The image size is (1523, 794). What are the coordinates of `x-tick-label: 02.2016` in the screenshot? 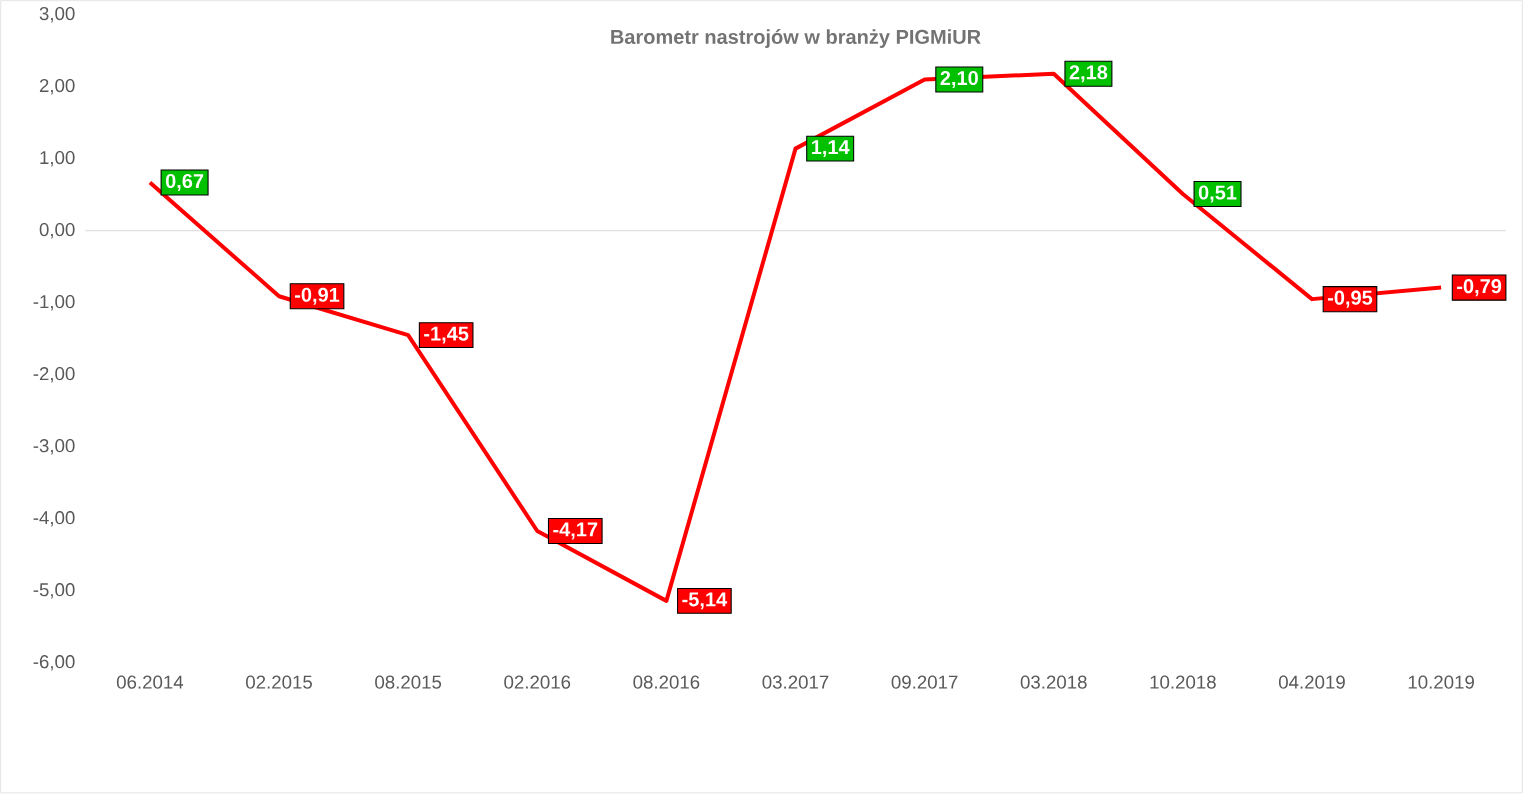 It's located at (537, 682).